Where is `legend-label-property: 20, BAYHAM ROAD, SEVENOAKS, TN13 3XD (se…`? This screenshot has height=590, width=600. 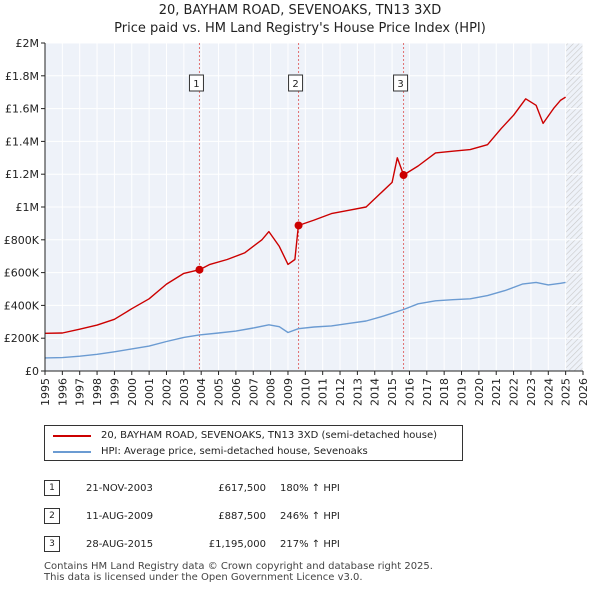
legend-label-property: 20, BAYHAM ROAD, SEVENOAKS, TN13 3XD (se… is located at coordinates (269, 435).